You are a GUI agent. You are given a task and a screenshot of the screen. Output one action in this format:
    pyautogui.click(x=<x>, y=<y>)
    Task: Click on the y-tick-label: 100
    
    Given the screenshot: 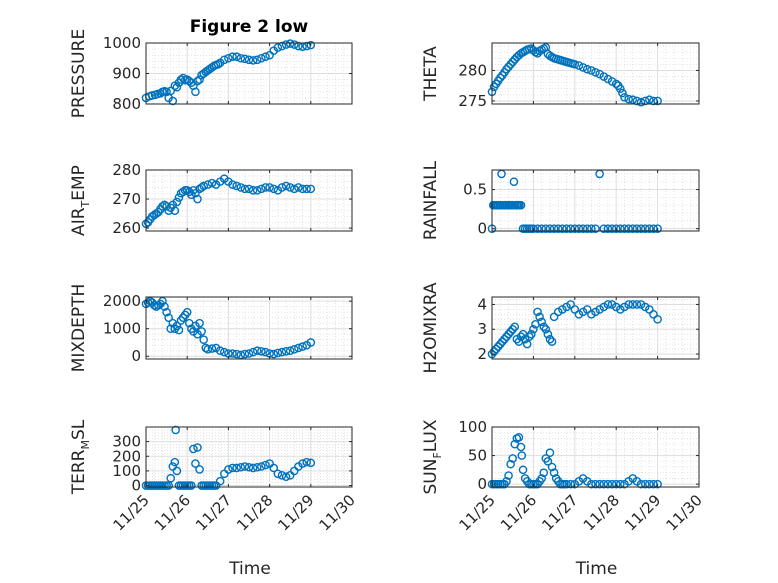 What is the action you would take?
    pyautogui.click(x=126, y=471)
    